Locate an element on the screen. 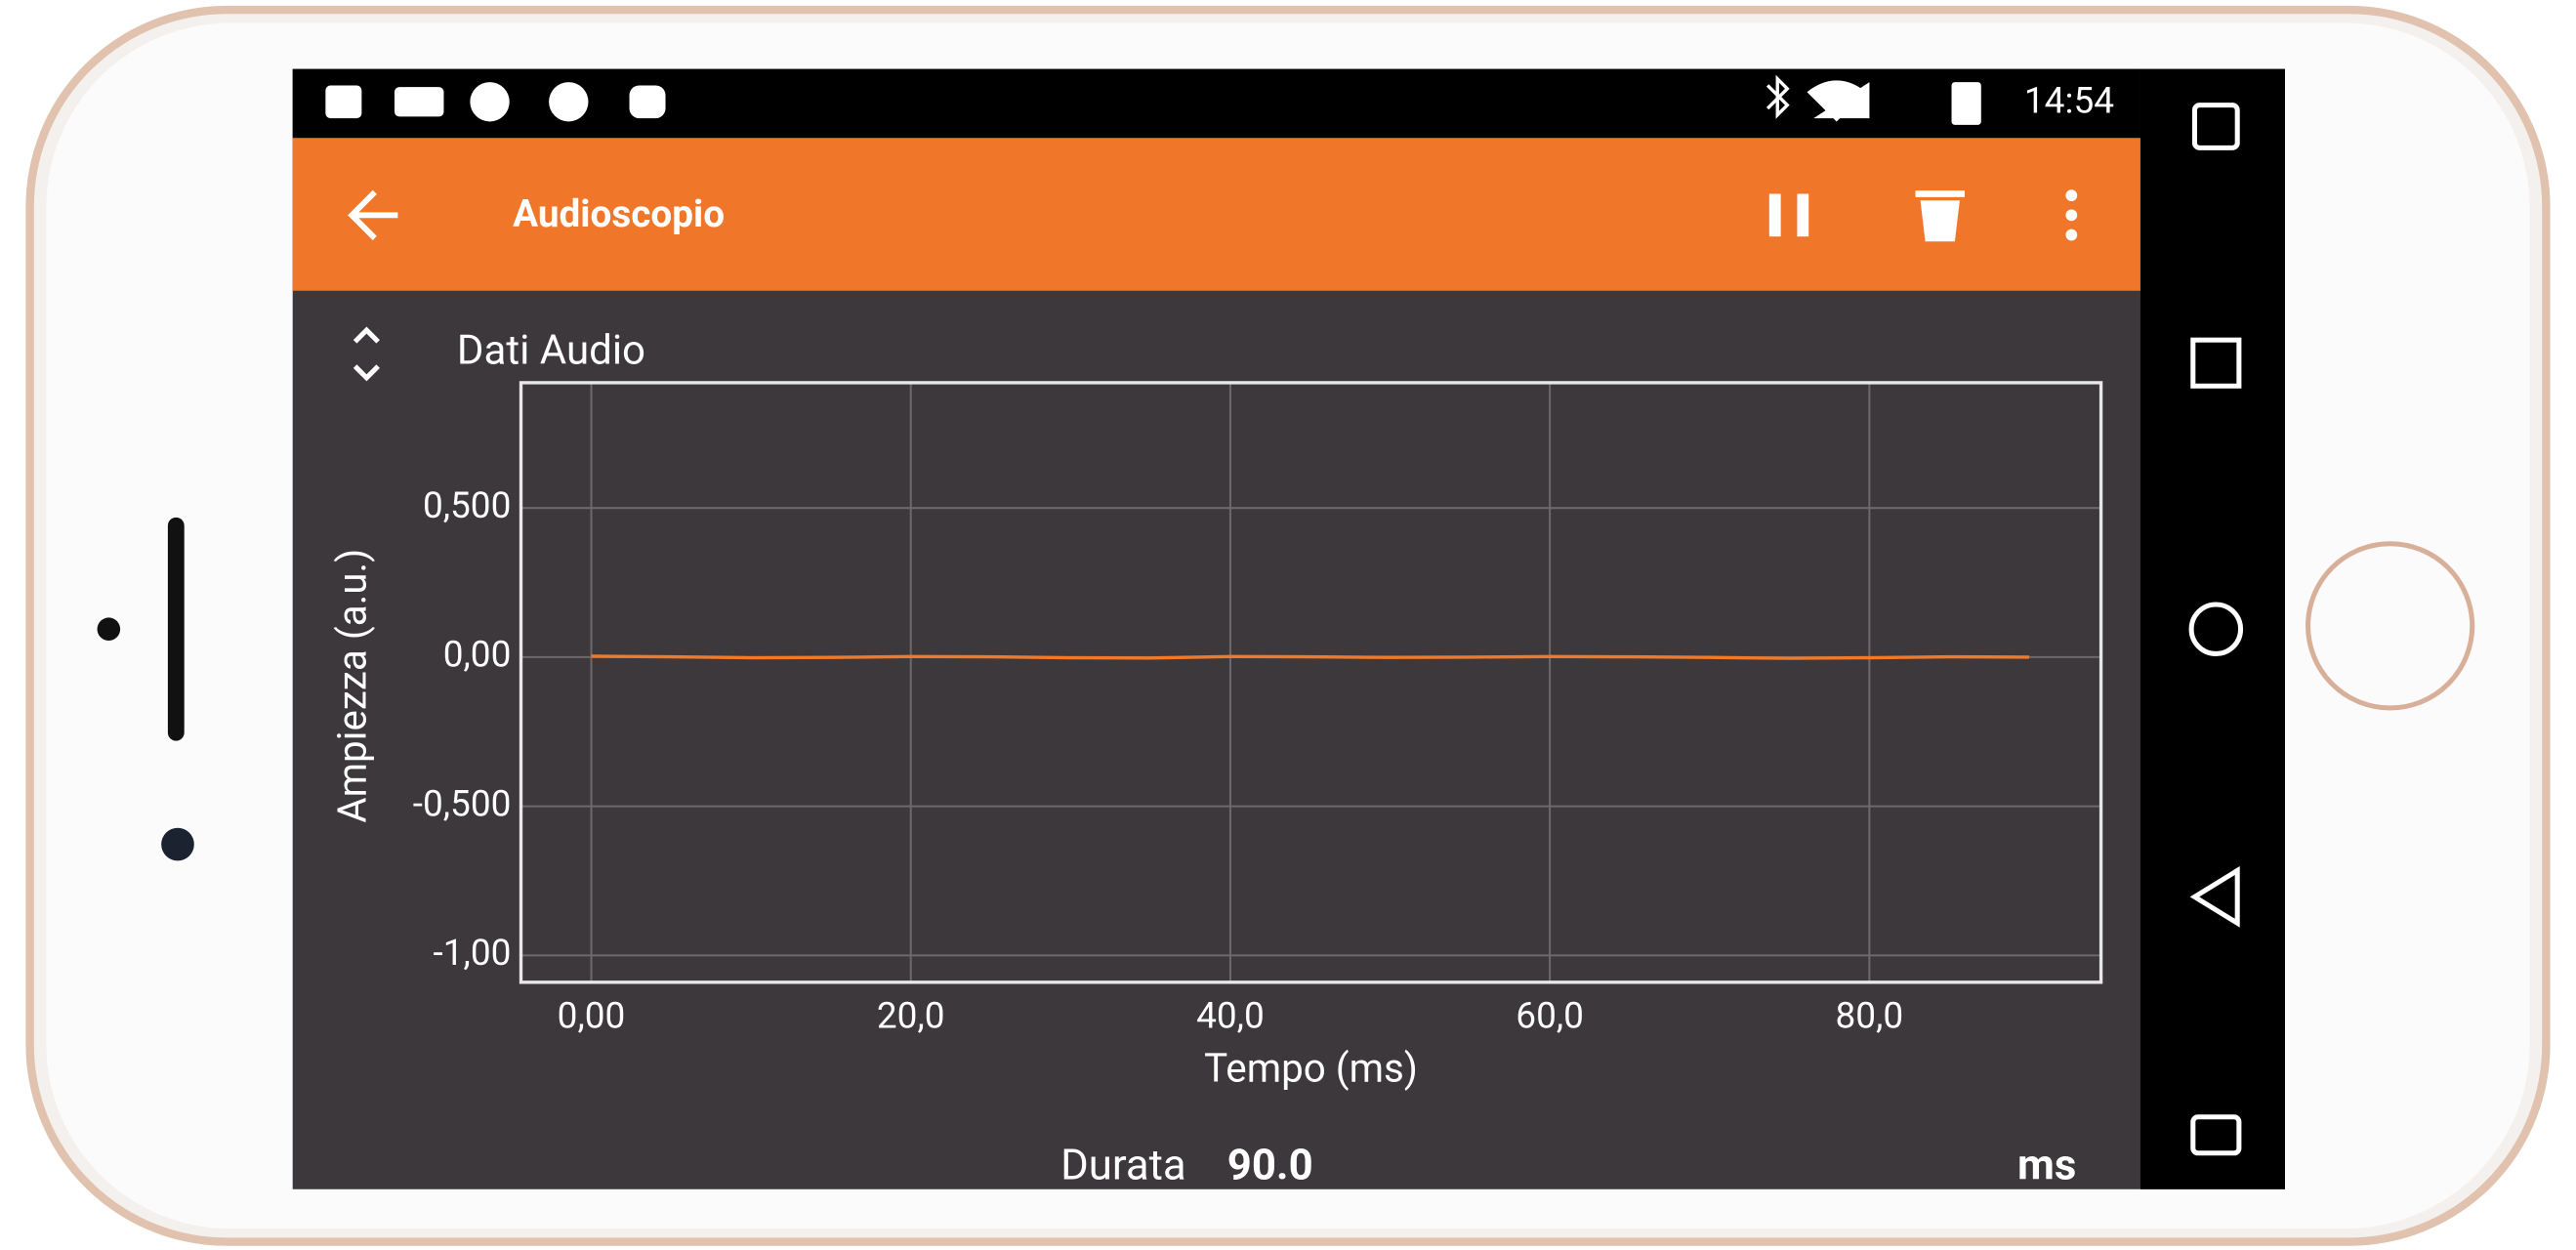  camera is located at coordinates (177, 844).